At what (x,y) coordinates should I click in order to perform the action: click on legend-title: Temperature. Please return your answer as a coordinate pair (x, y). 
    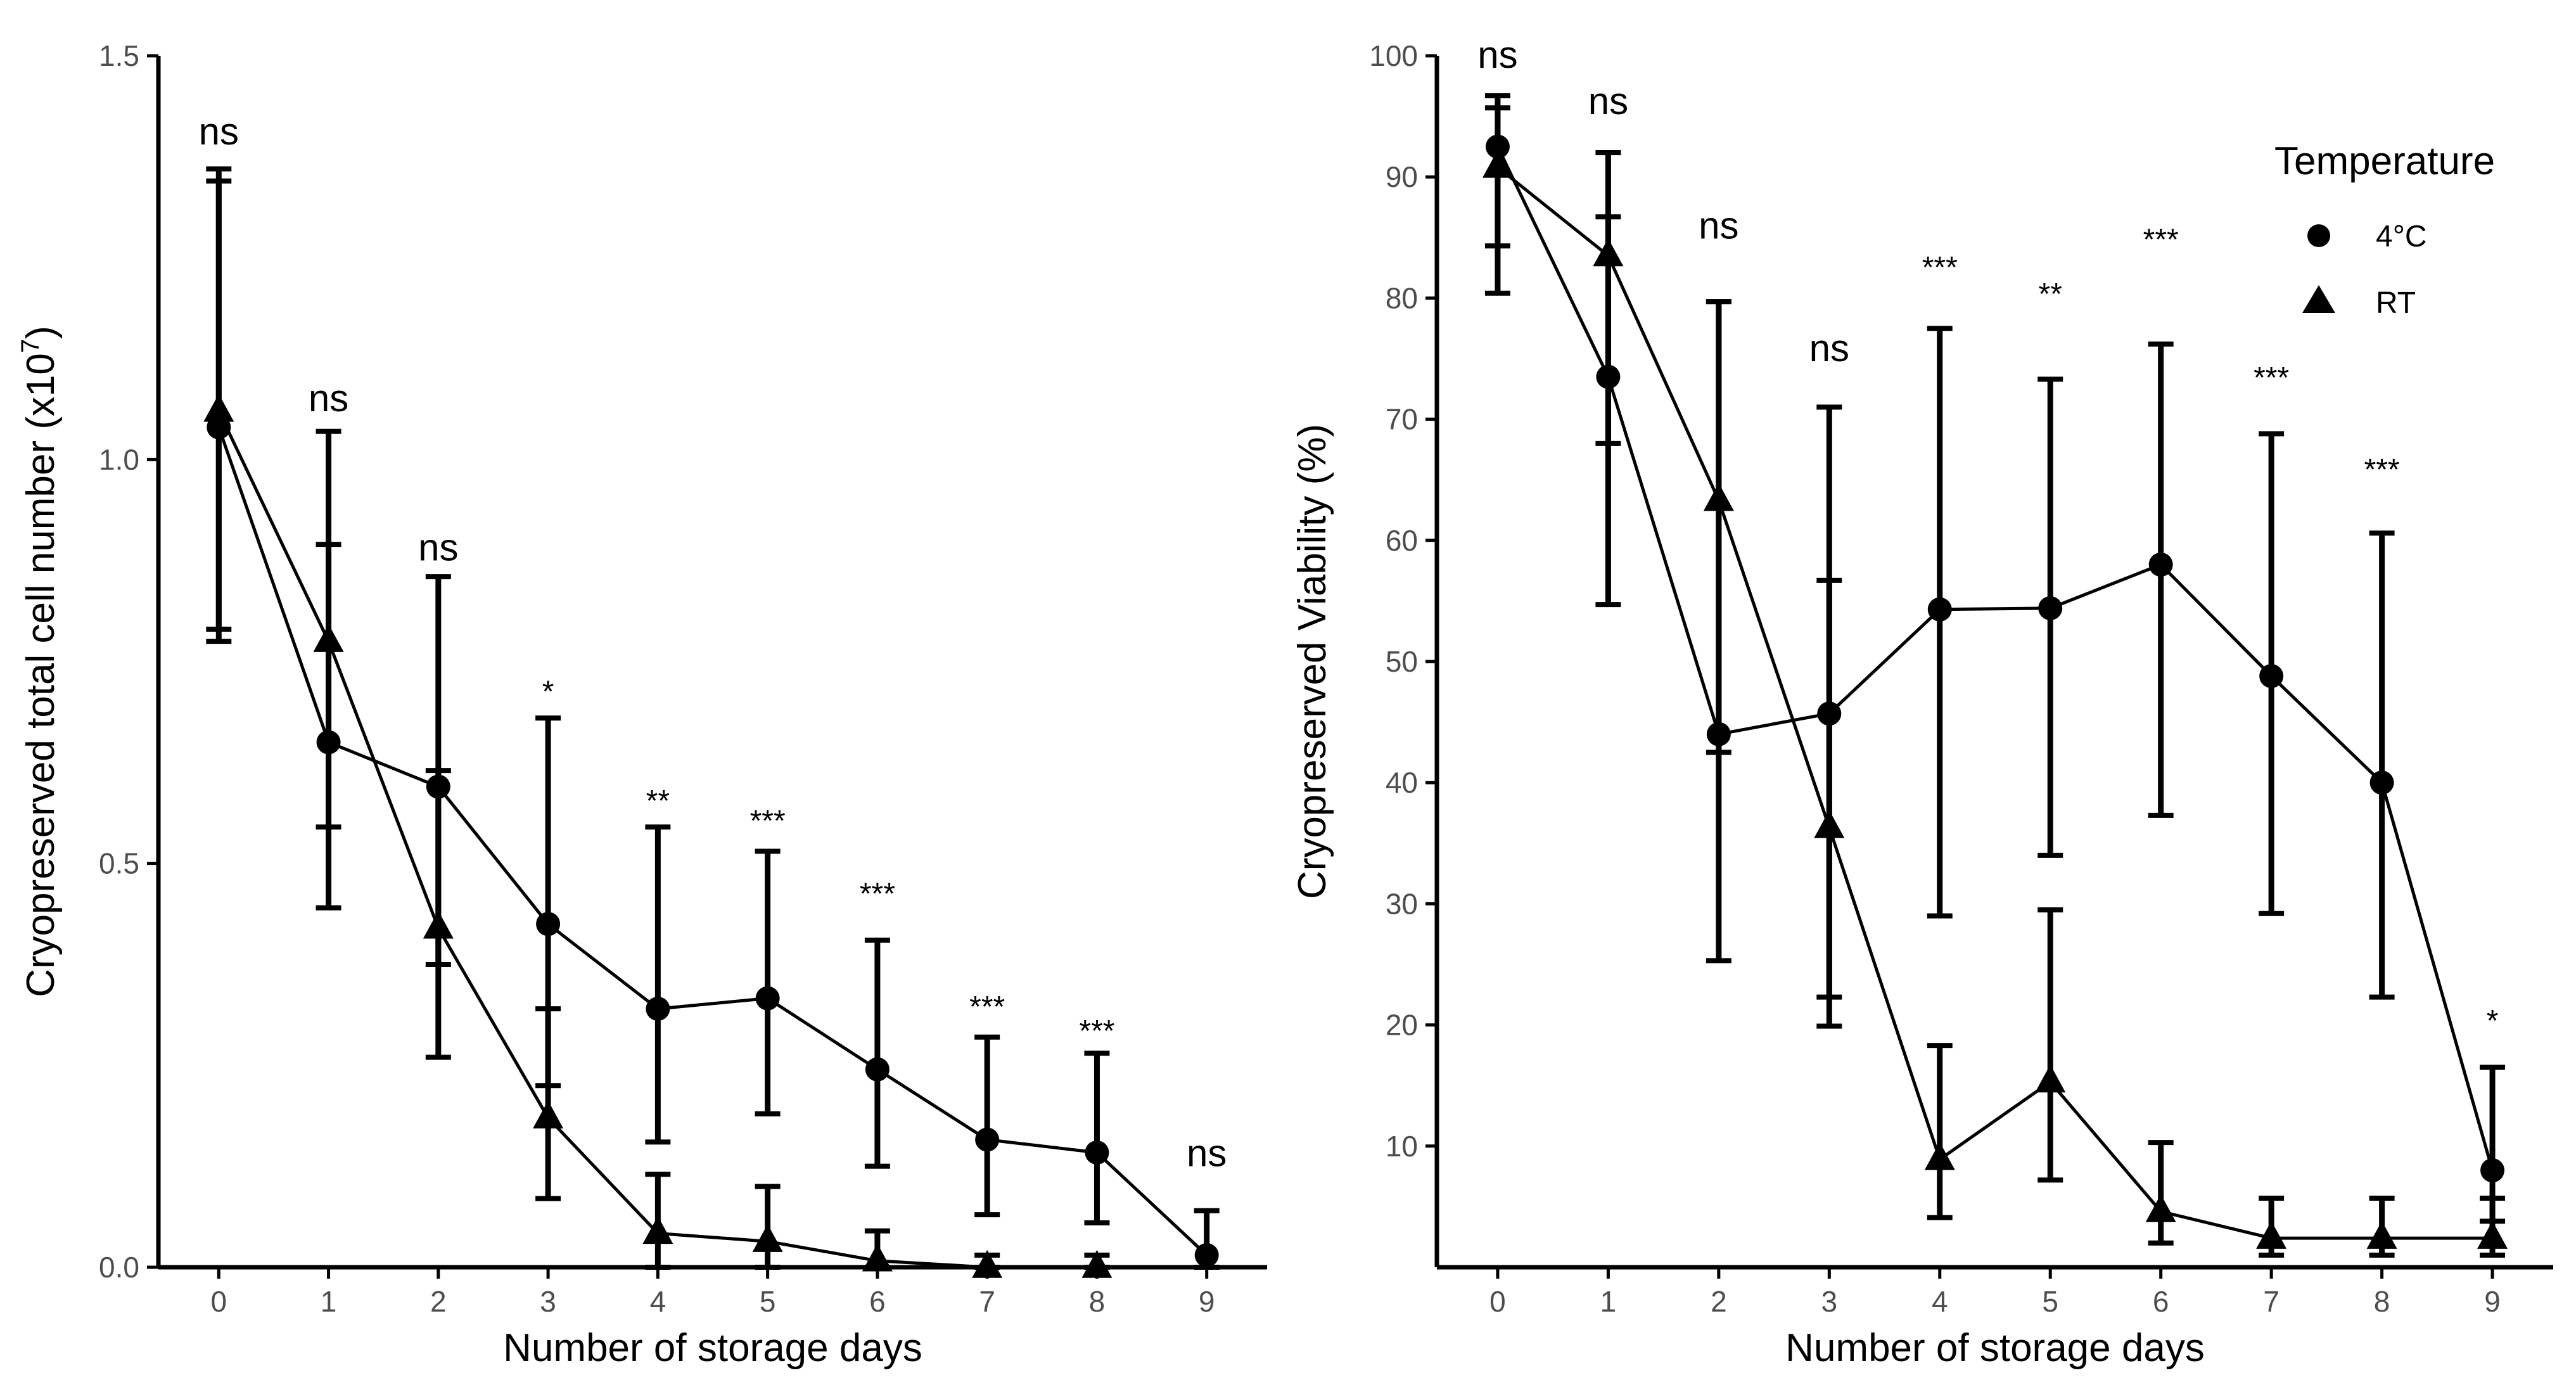
    Looking at the image, I should click on (2384, 161).